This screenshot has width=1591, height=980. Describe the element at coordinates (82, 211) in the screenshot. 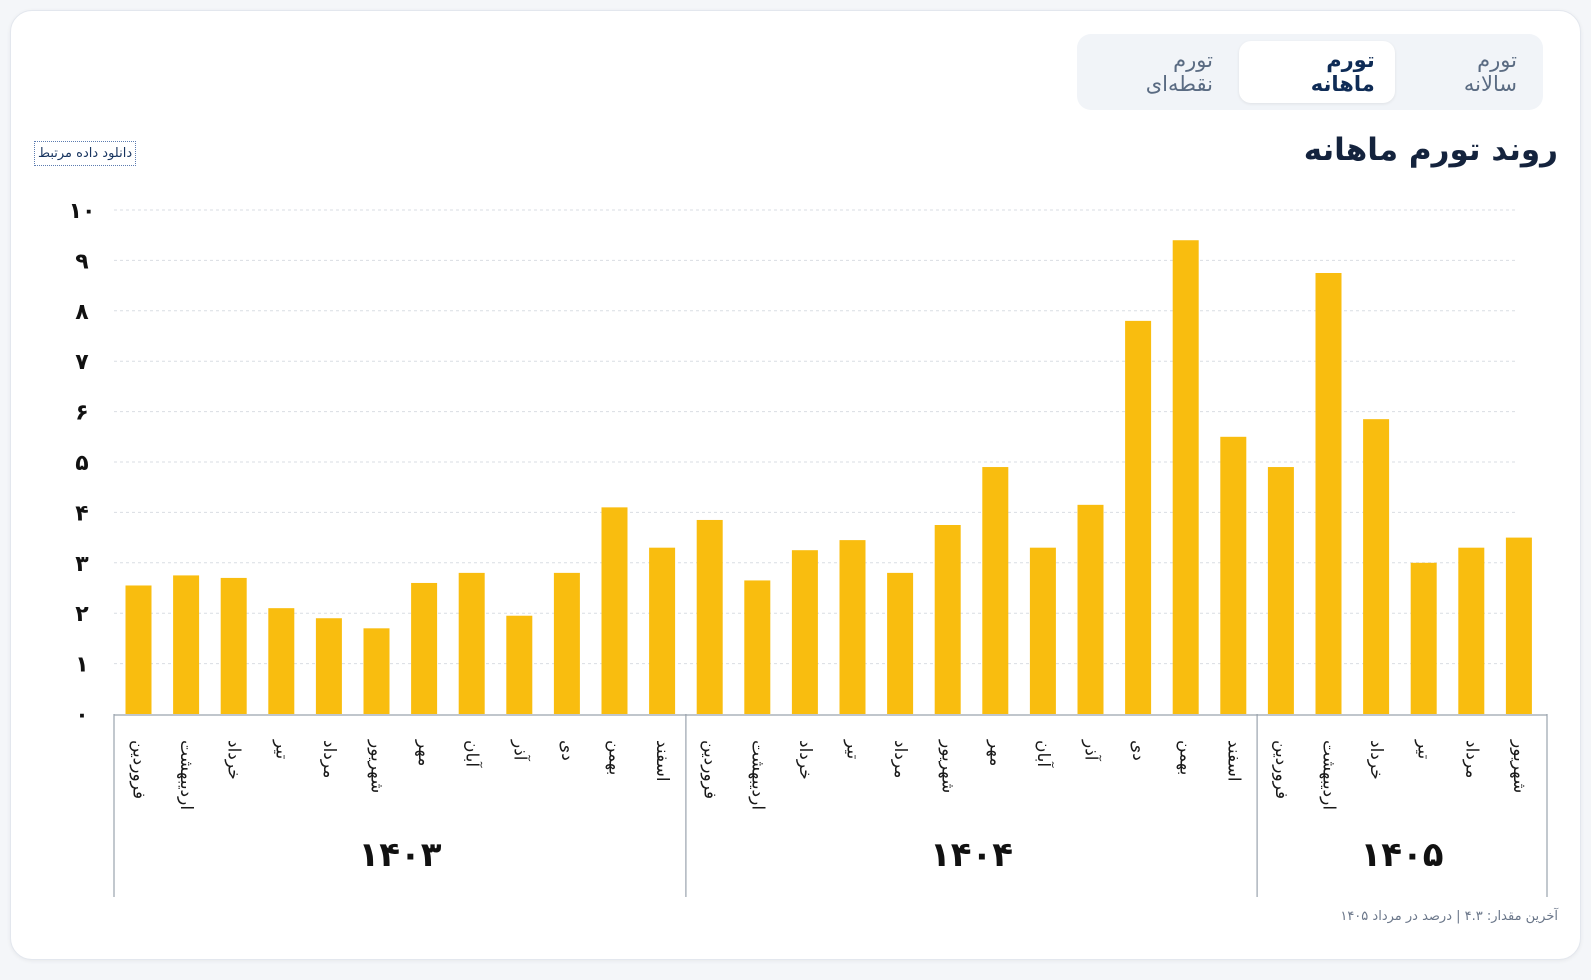

I see `y-tick-label: ۱۰` at that location.